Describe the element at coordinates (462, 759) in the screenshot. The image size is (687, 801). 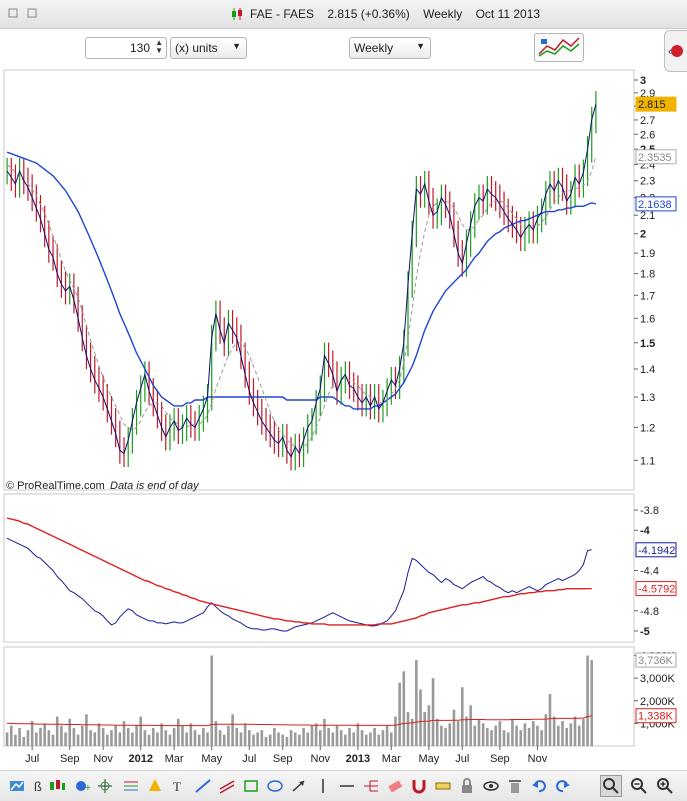
I see `x-axis-label: Jul` at that location.